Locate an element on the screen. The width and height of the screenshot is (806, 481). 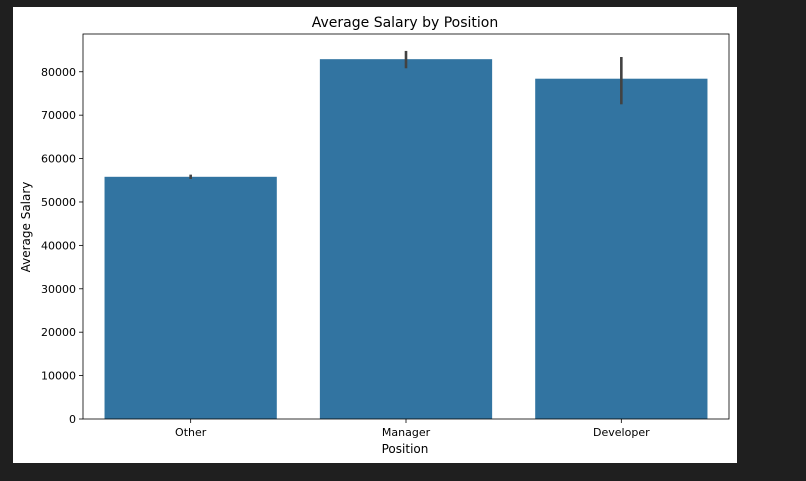
x-axis: Other Manager Developer is located at coordinates (412, 429).